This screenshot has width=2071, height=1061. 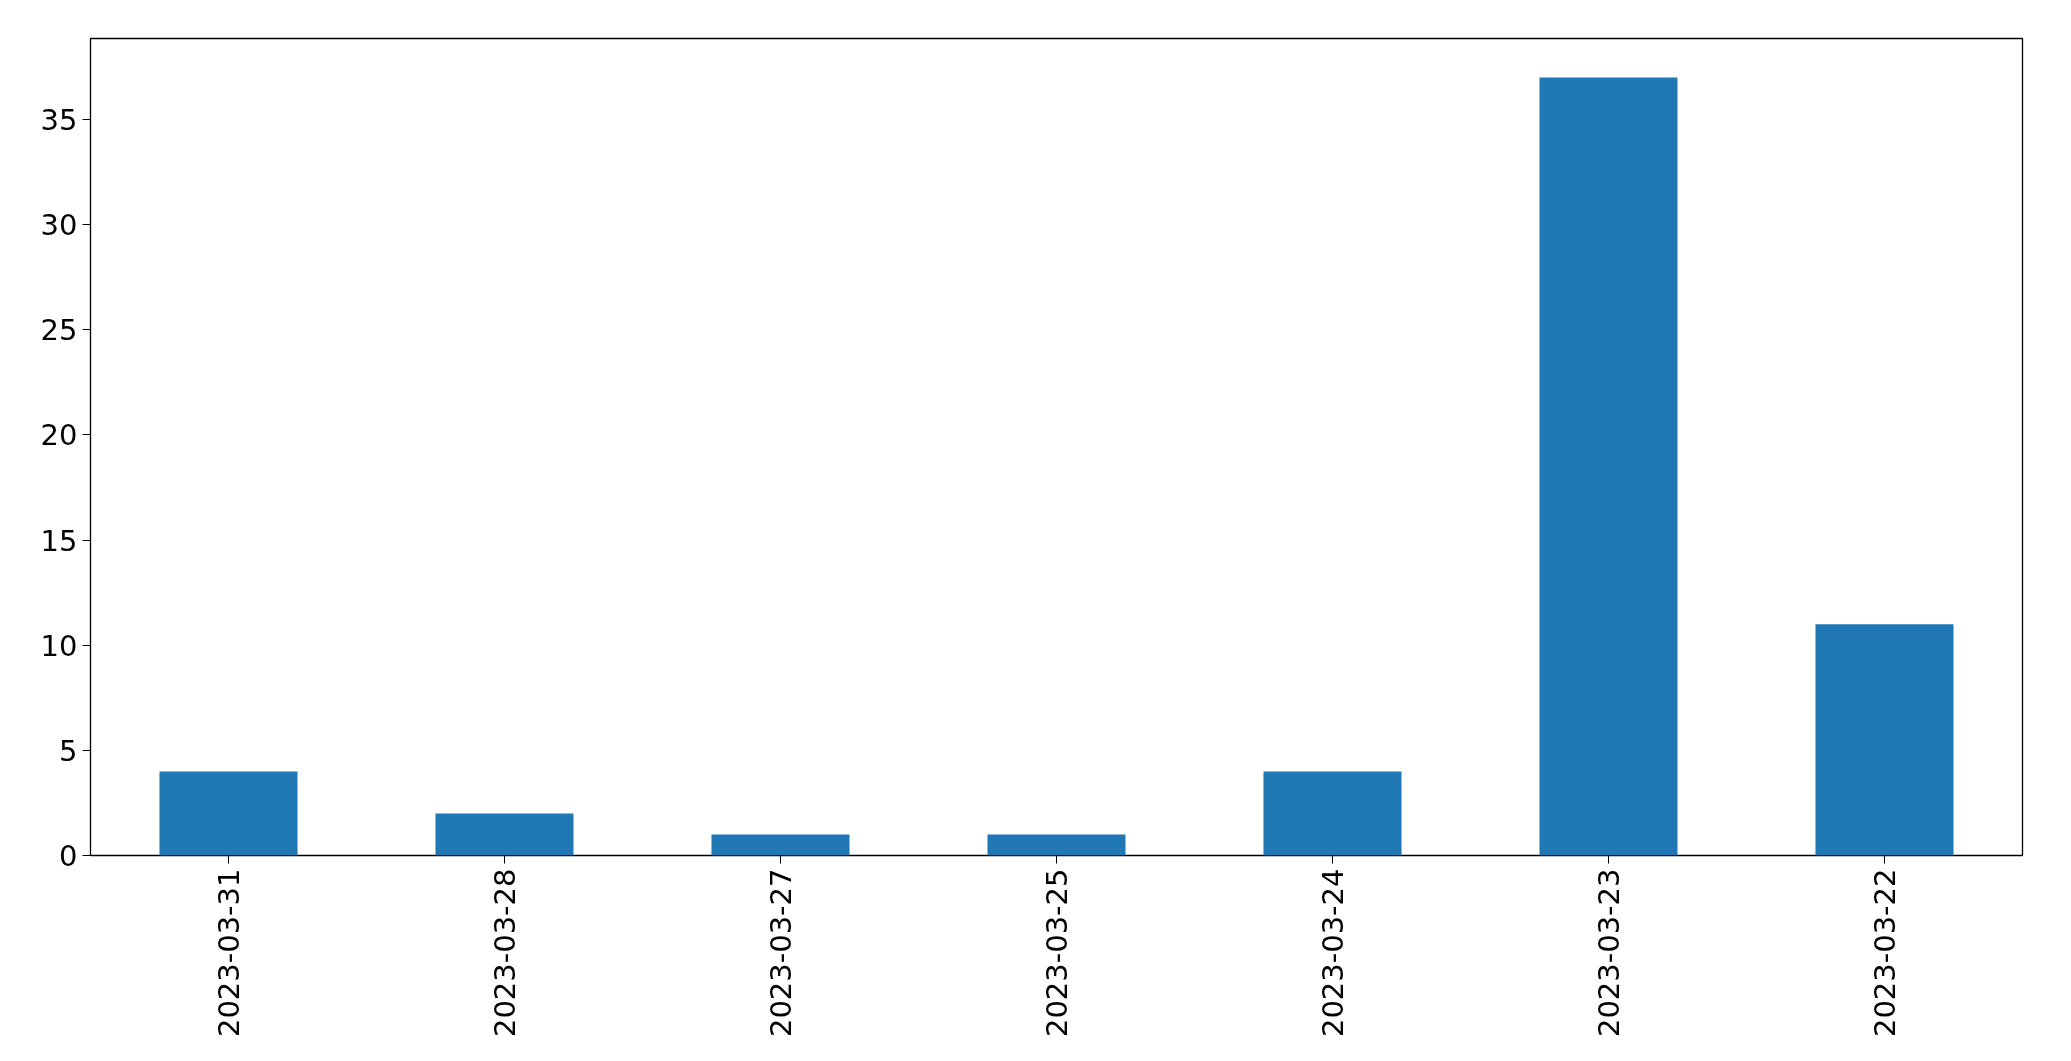 I want to click on x-tick-label: 2023-03-25, so click(x=1057, y=953).